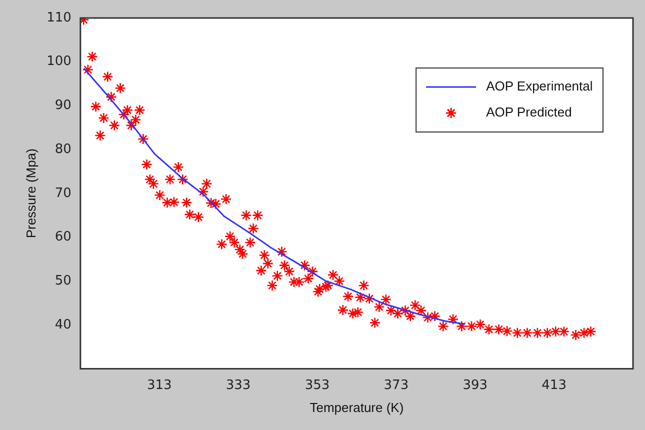 This screenshot has width=645, height=430. What do you see at coordinates (63, 106) in the screenshot?
I see `y-tick-label: 90` at bounding box center [63, 106].